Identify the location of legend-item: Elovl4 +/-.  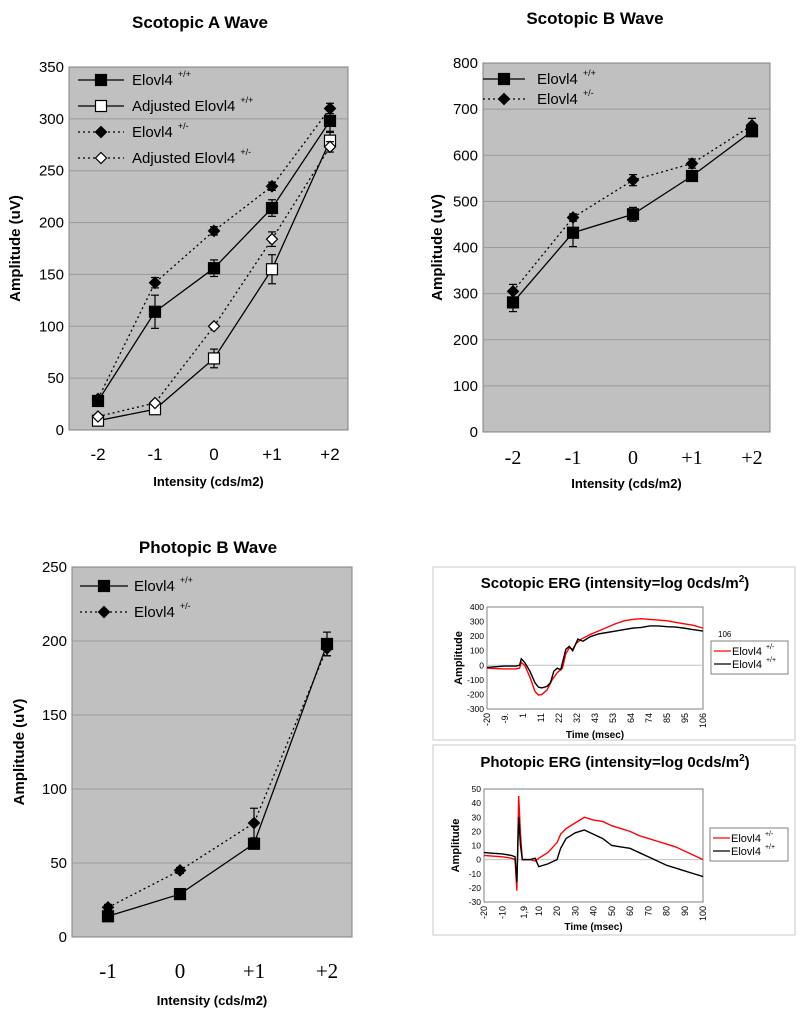
(135, 611).